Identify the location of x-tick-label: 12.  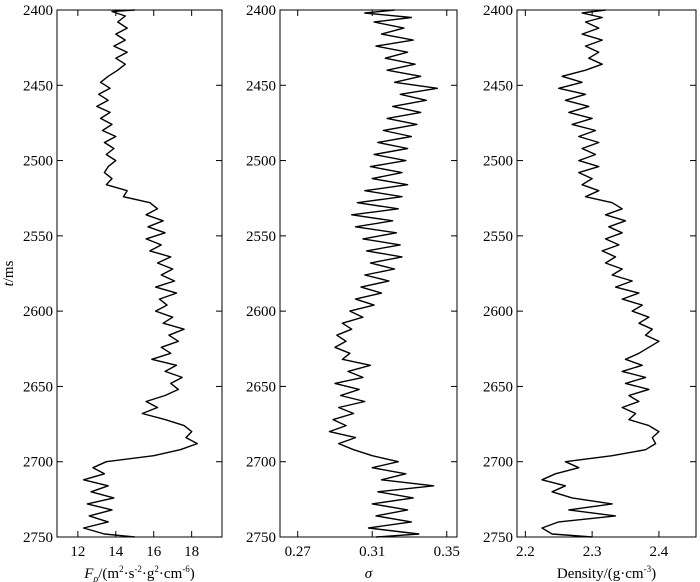
(77, 552).